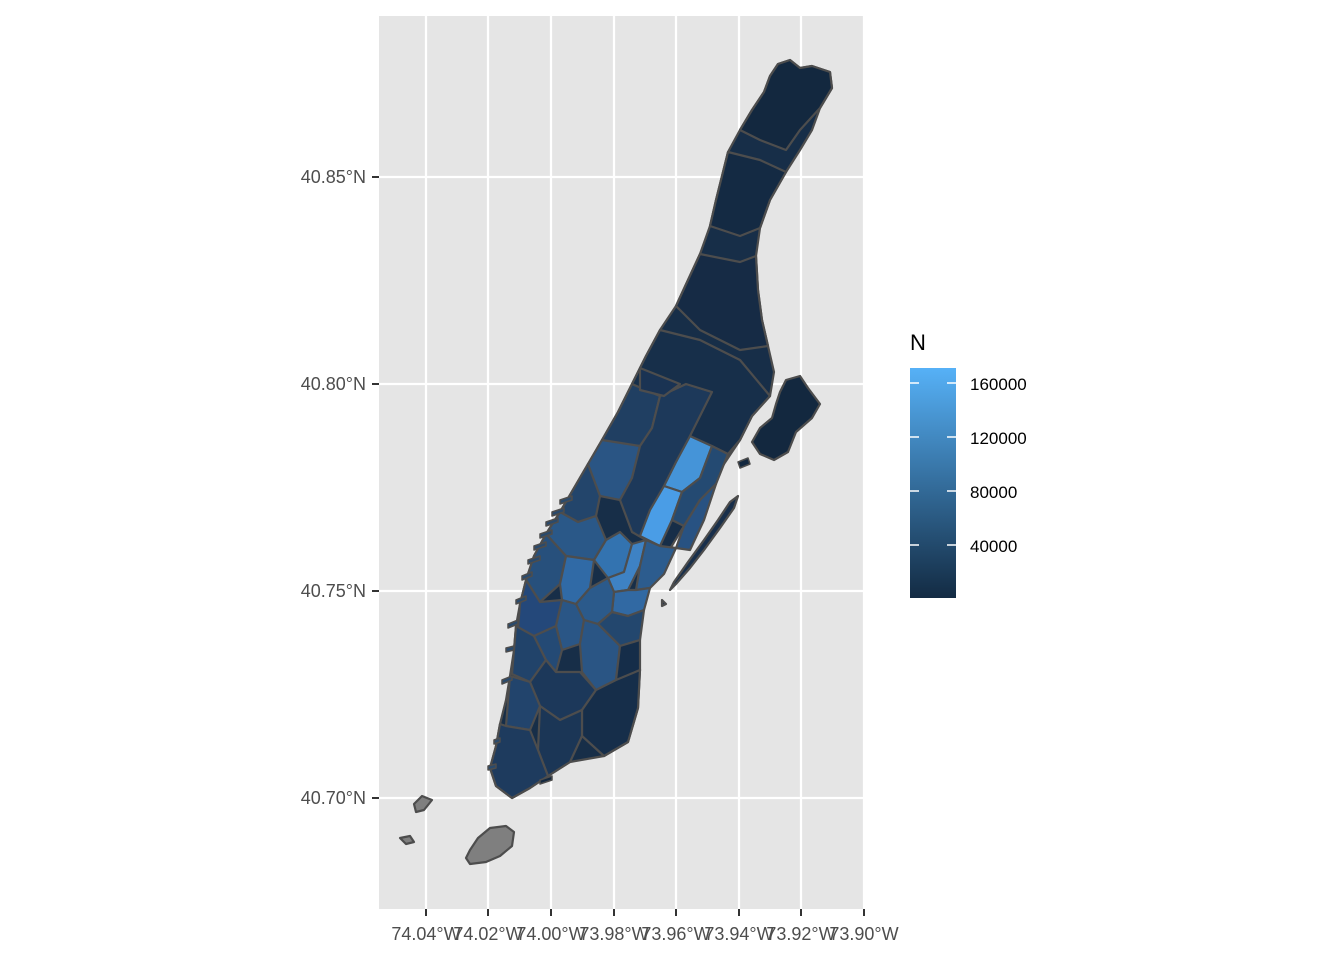 This screenshot has width=1344, height=960. What do you see at coordinates (933, 464) in the screenshot?
I see `legend-ticks` at bounding box center [933, 464].